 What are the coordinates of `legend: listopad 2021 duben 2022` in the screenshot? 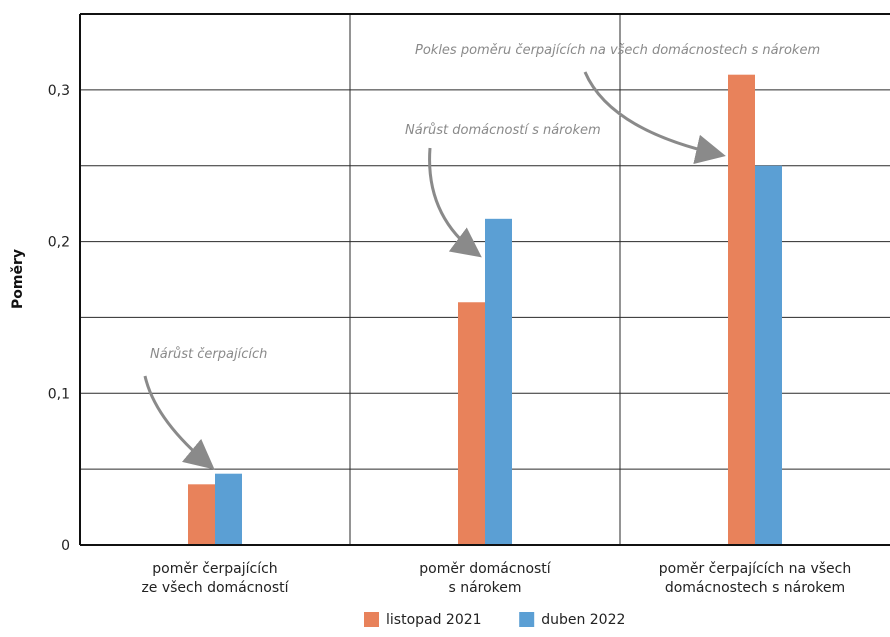 It's located at (494, 620).